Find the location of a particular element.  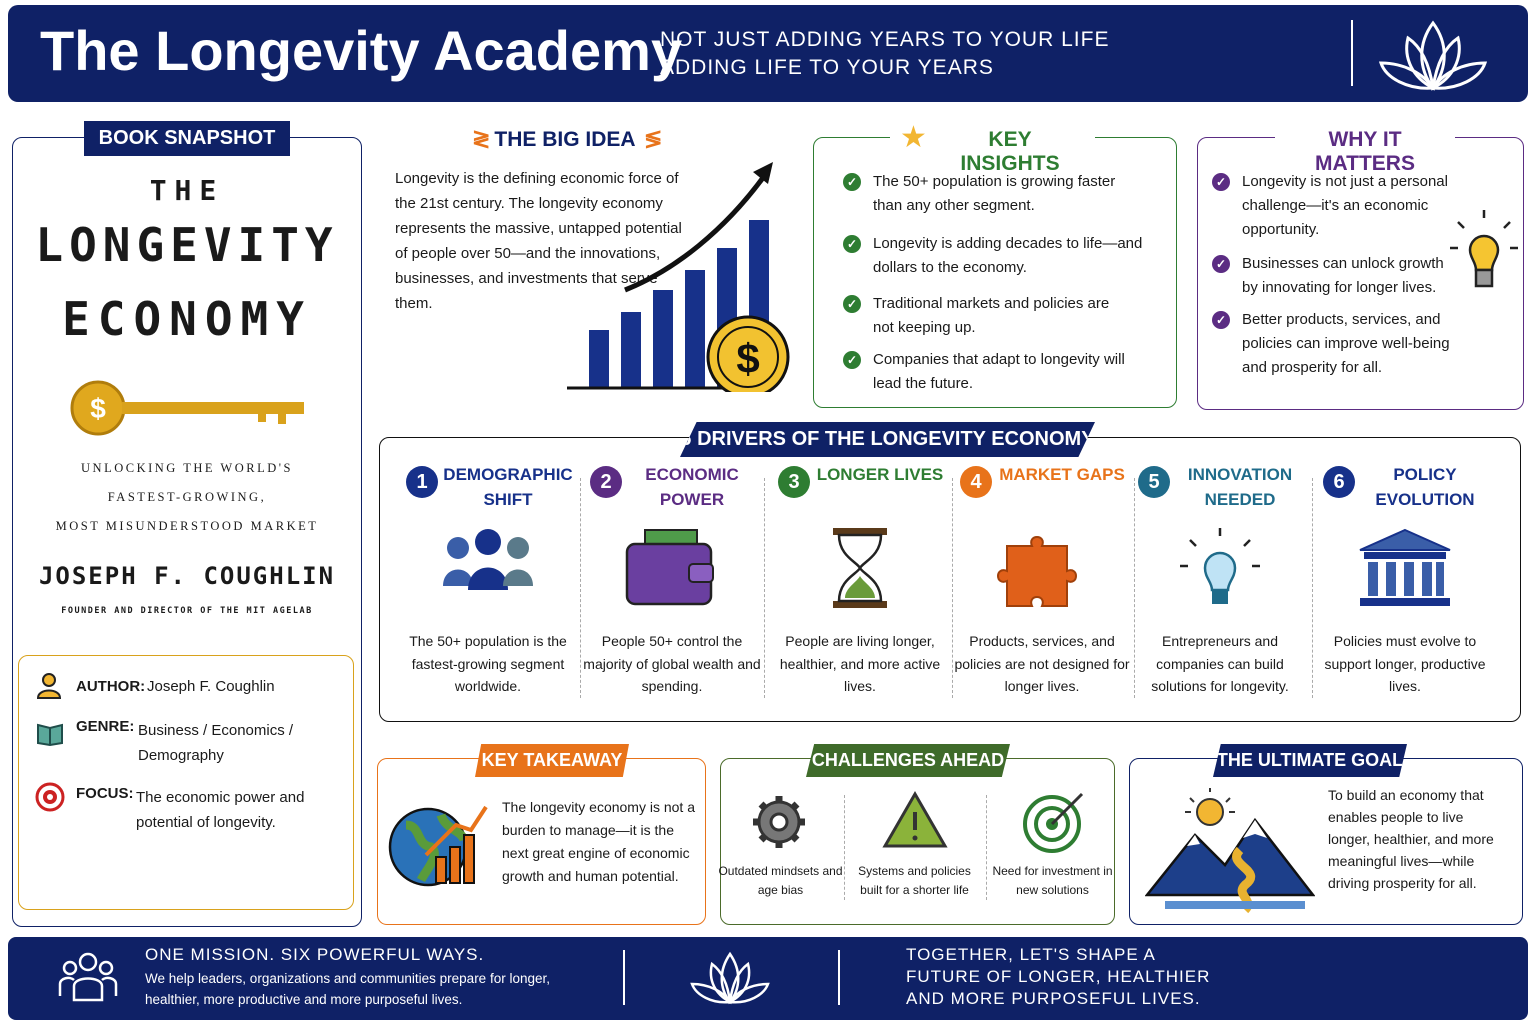

book-subtitle: FASTEST-GROWING, is located at coordinates (187, 497).